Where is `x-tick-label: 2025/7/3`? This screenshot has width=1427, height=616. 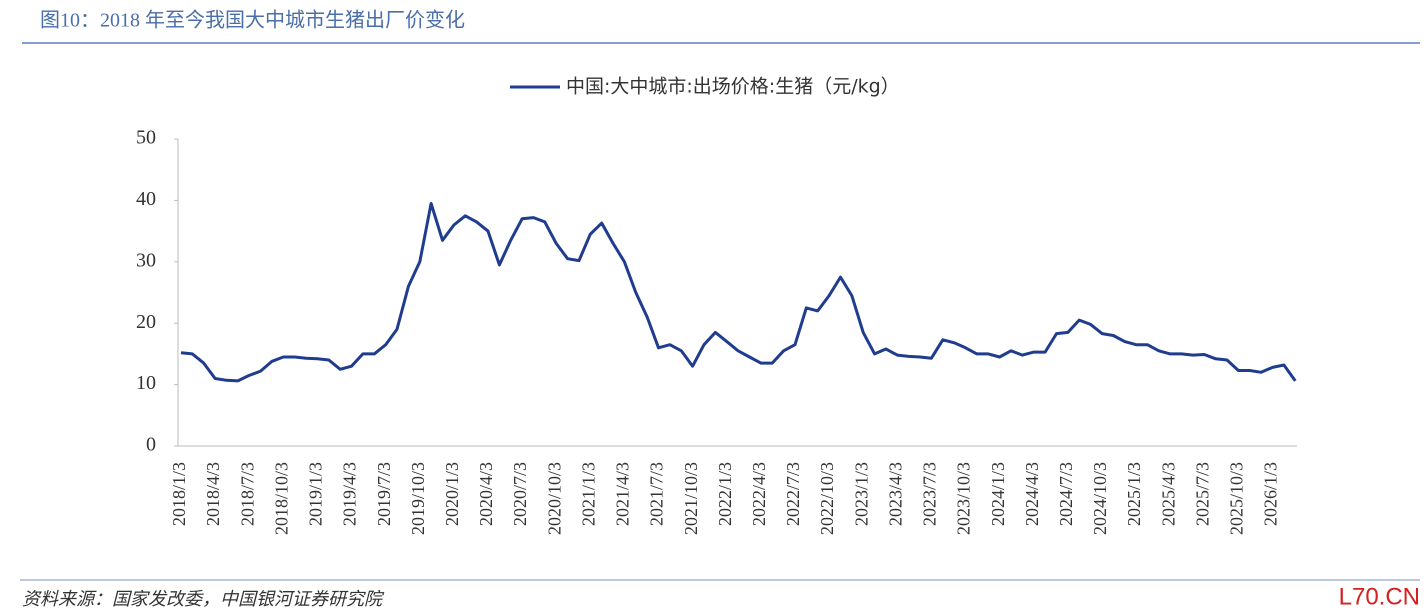
x-tick-label: 2025/7/3 is located at coordinates (1202, 494).